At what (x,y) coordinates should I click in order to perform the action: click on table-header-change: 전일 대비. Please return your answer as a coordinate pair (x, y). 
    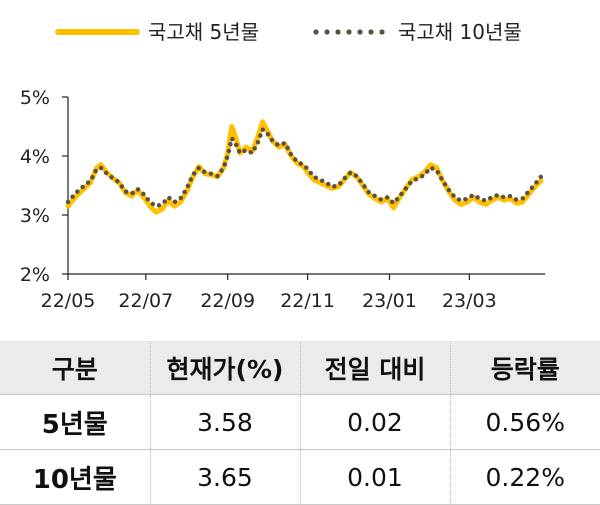
    Looking at the image, I should click on (374, 368).